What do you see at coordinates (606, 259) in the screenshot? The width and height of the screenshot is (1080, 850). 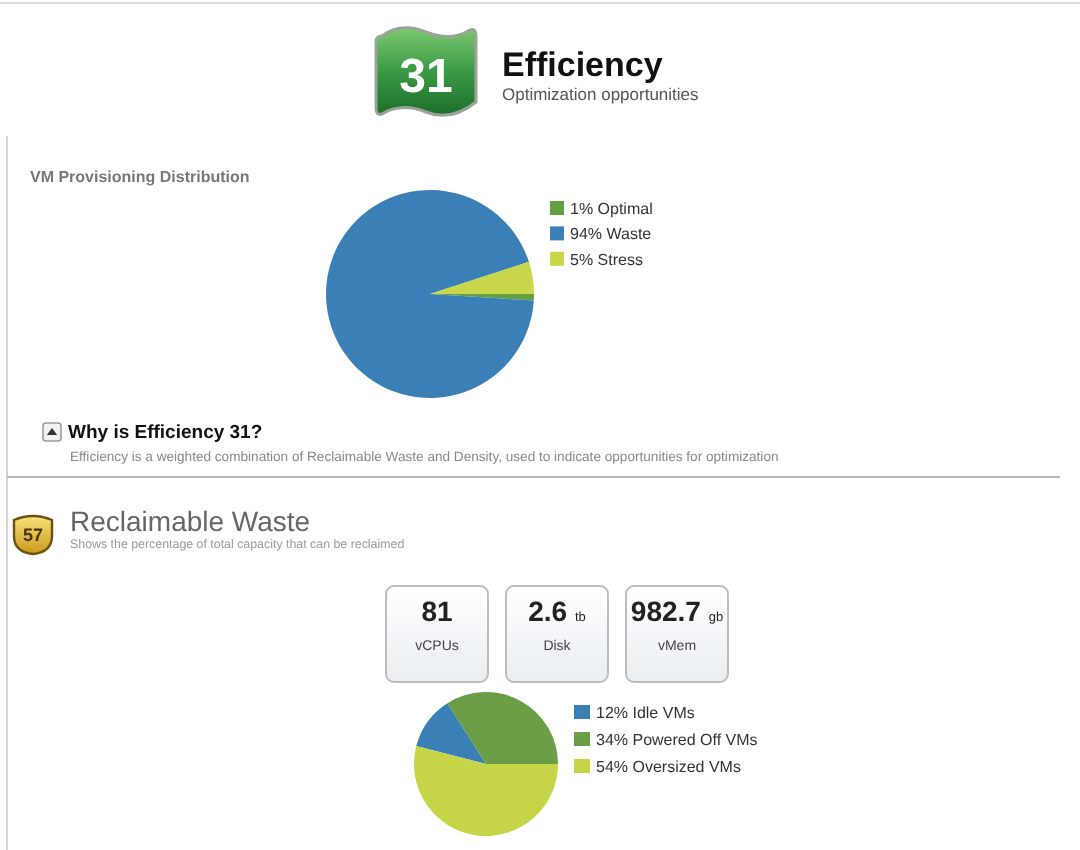 I see `legend-label: 5% Stress` at bounding box center [606, 259].